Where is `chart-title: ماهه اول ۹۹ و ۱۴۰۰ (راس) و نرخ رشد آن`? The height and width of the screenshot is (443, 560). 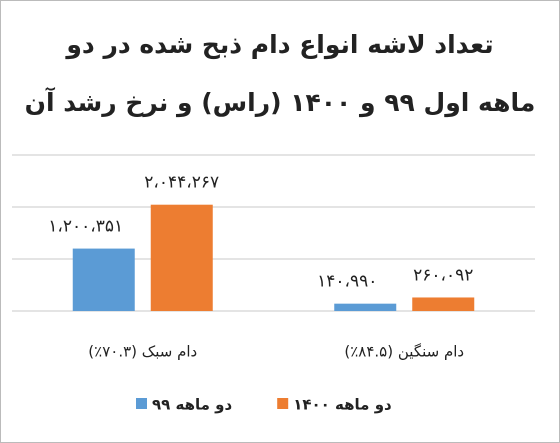 chart-title: ماهه اول ۹۹ و ۱۴۰۰ (راس) و نرخ رشد آن is located at coordinates (280, 102).